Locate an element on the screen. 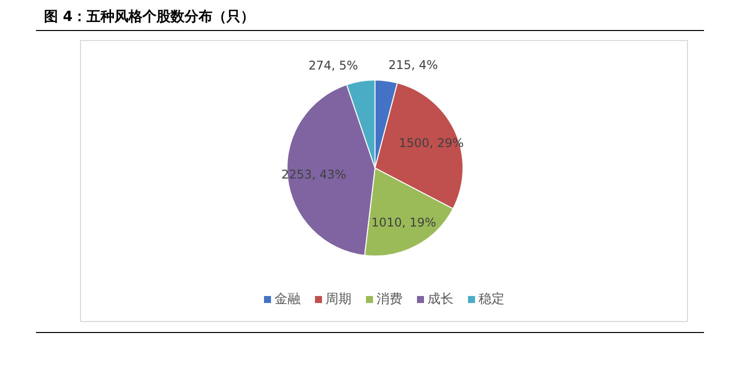  legend-label: 周期 is located at coordinates (338, 299).